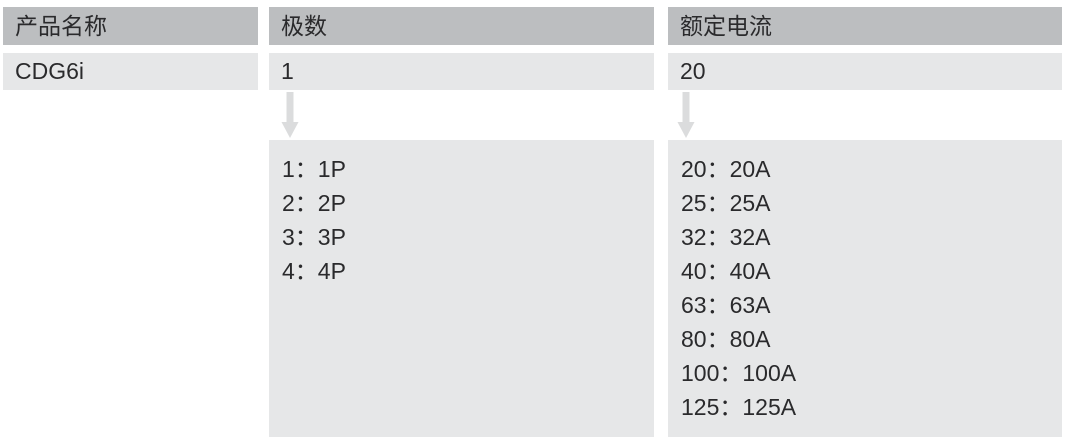  I want to click on rated-current-option: 40：40A, so click(726, 271).